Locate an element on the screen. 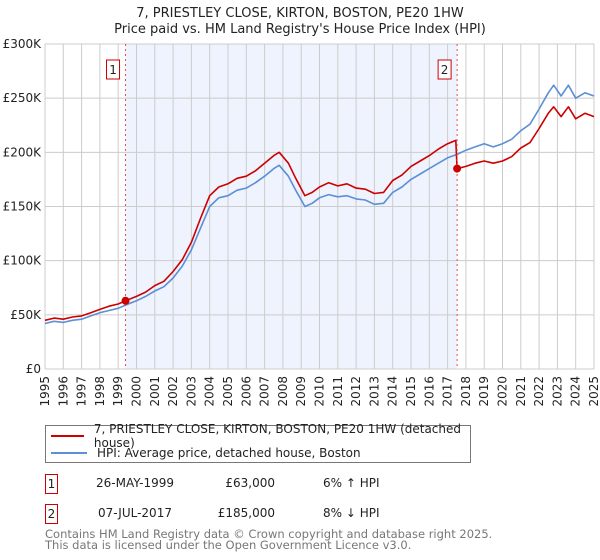 The height and width of the screenshot is (560, 600). sale-label: 2 is located at coordinates (445, 70).